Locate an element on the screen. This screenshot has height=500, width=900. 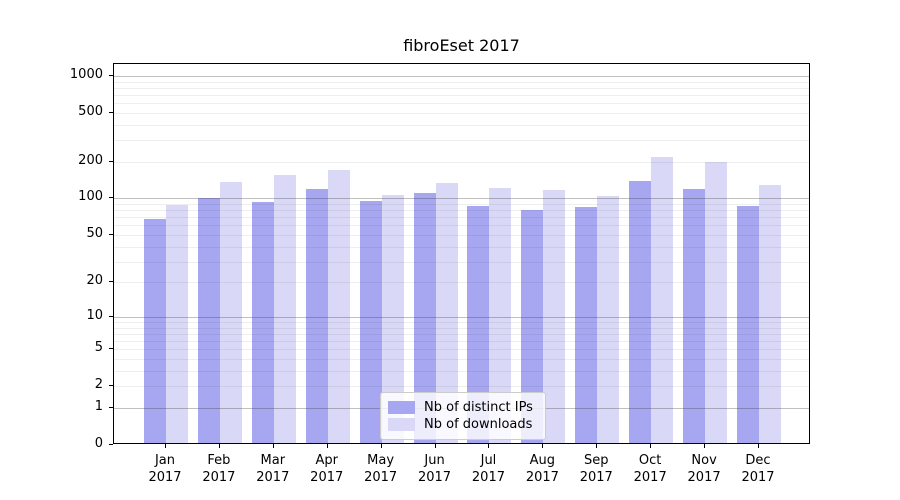
y-tick-label: 1 is located at coordinates (98, 406).